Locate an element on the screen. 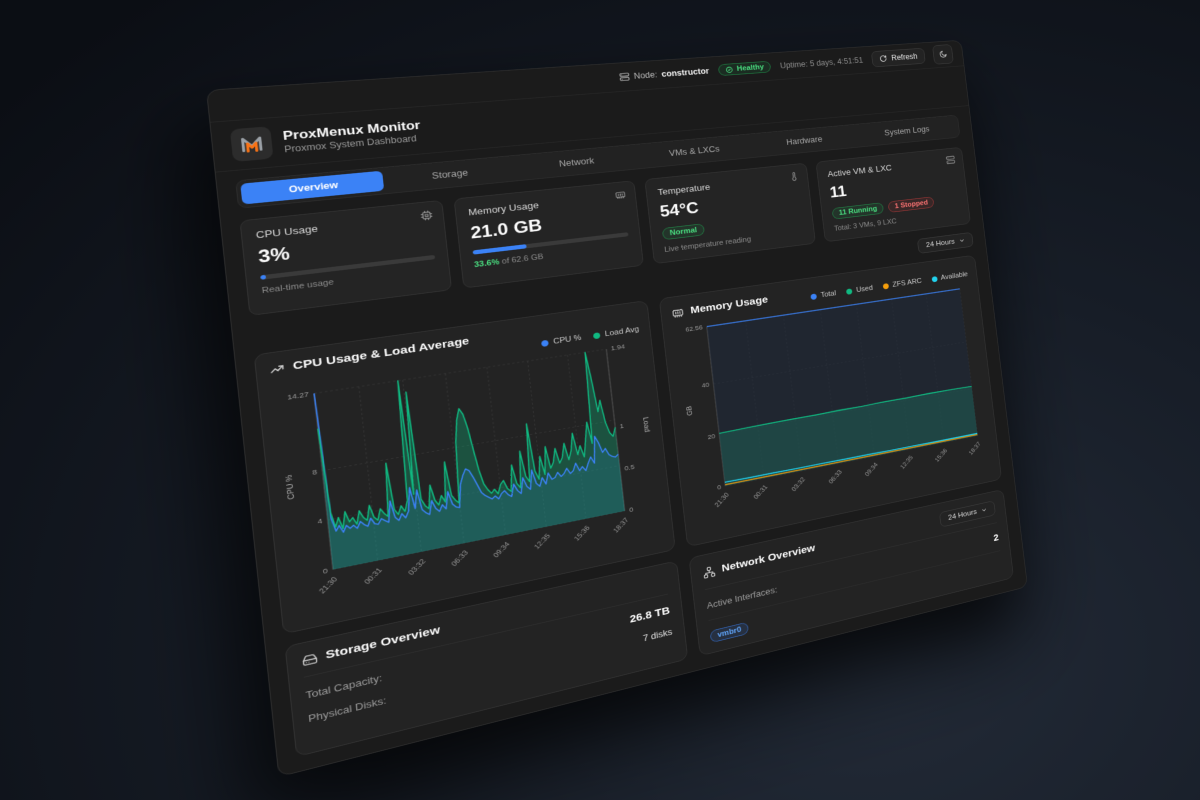 This screenshot has width=1200, height=800. memory-usage-card: Memory Usage 21.0 GB 33.6% of 62.6 GB is located at coordinates (548, 234).